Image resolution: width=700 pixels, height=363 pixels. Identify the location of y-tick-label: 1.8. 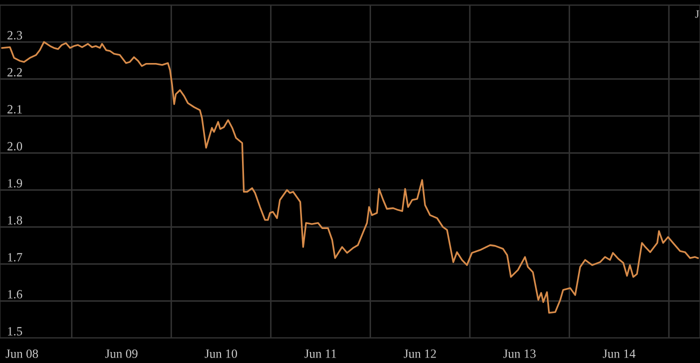
(15, 220).